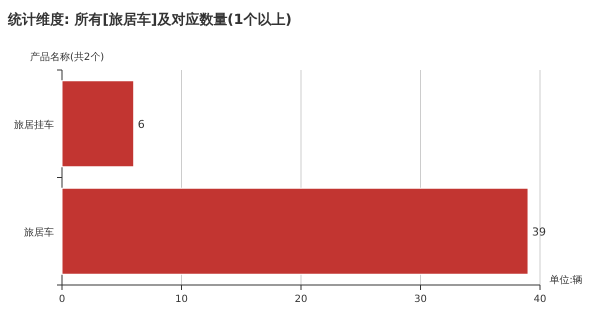  I want to click on data-label: 39, so click(539, 231).